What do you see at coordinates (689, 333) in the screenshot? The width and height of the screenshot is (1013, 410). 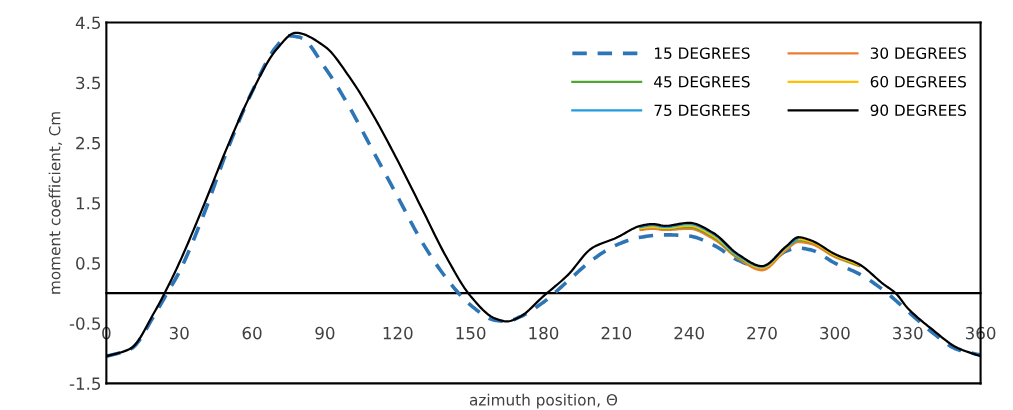 I see `x-tick-label: 240` at bounding box center [689, 333].